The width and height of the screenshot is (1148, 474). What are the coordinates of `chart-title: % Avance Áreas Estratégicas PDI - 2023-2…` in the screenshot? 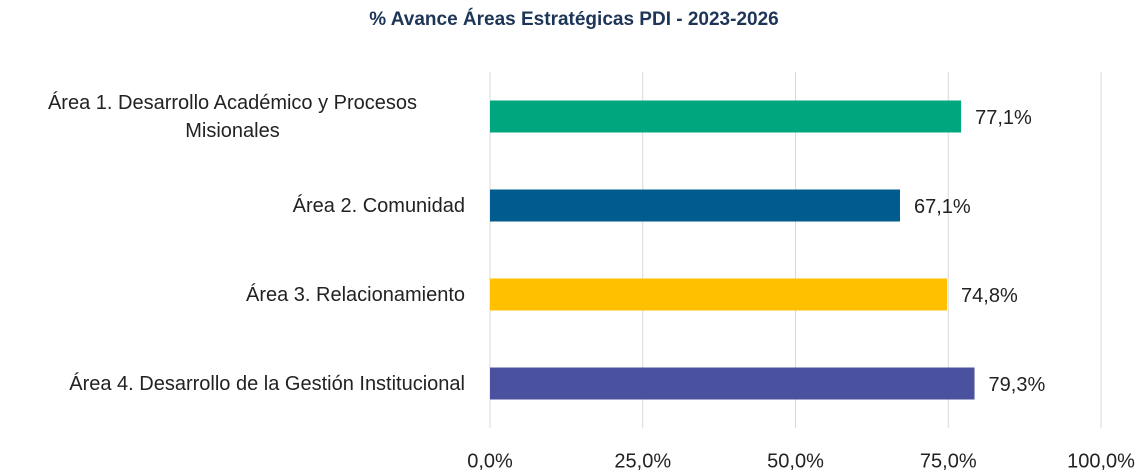 It's located at (573, 19).